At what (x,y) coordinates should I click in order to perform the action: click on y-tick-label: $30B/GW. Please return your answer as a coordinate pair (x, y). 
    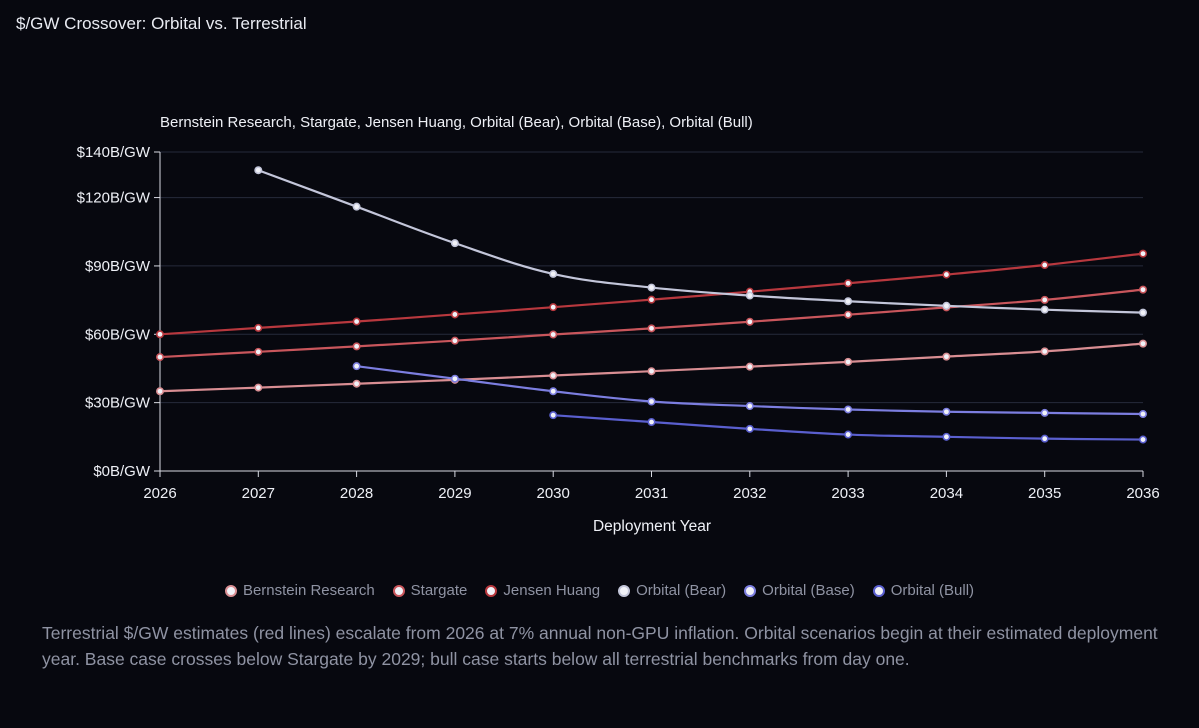
    Looking at the image, I should click on (118, 403).